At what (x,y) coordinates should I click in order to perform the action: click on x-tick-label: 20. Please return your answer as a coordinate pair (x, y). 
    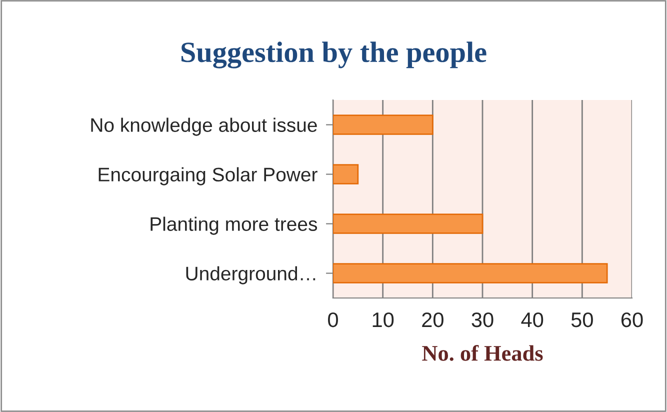
    Looking at the image, I should click on (433, 320).